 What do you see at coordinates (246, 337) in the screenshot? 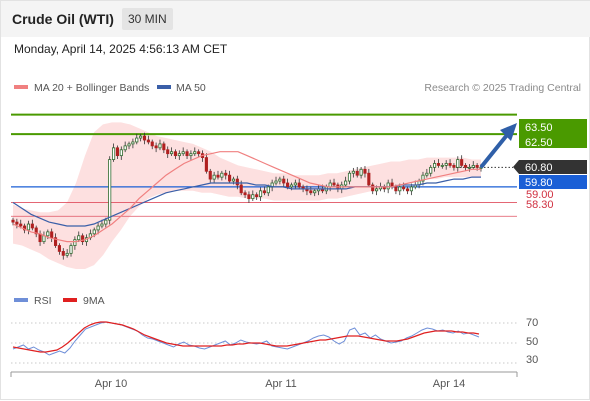
I see `rsi-ma9-line` at bounding box center [246, 337].